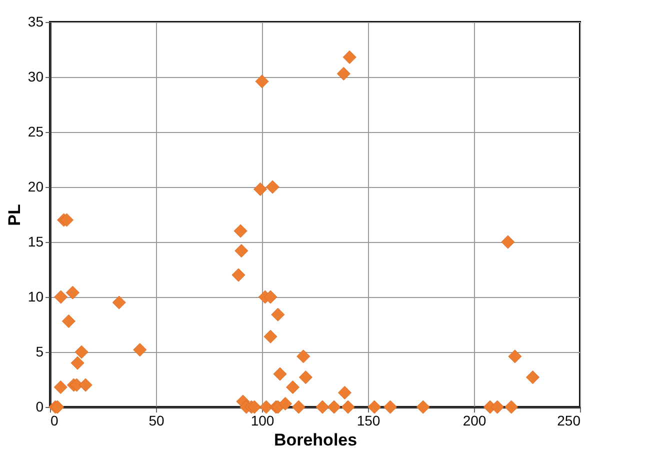  Describe the element at coordinates (262, 420) in the screenshot. I see `x-tick-label: 100` at that location.